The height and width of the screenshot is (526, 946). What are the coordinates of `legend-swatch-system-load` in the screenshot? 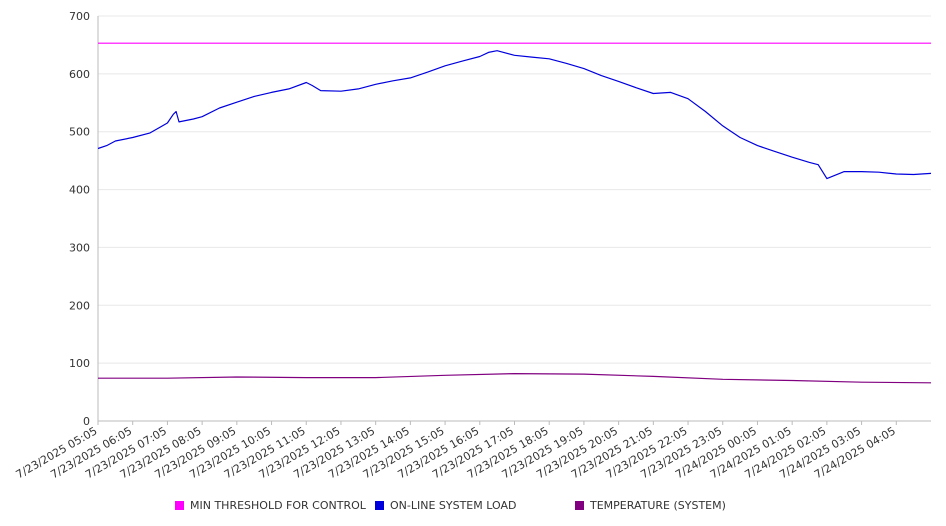 It's located at (379, 505).